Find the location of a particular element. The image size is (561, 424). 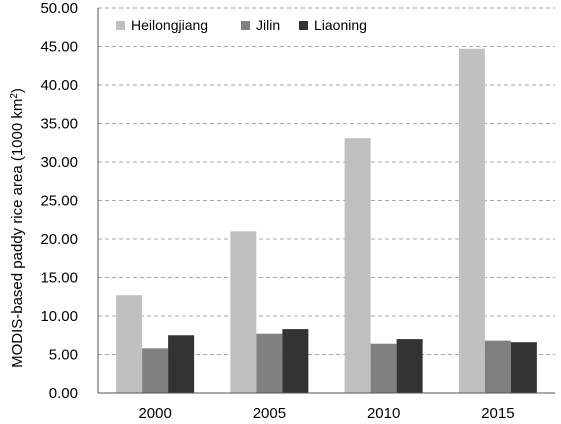

bar-liaoning-2010 is located at coordinates (409, 366).